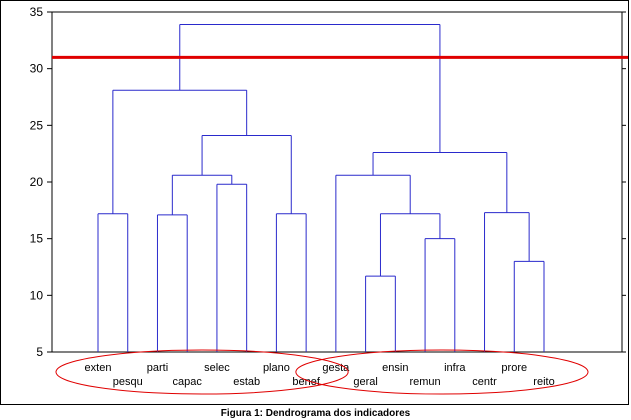 The image size is (631, 420). What do you see at coordinates (37, 295) in the screenshot?
I see `y-tick-label: 10` at bounding box center [37, 295].